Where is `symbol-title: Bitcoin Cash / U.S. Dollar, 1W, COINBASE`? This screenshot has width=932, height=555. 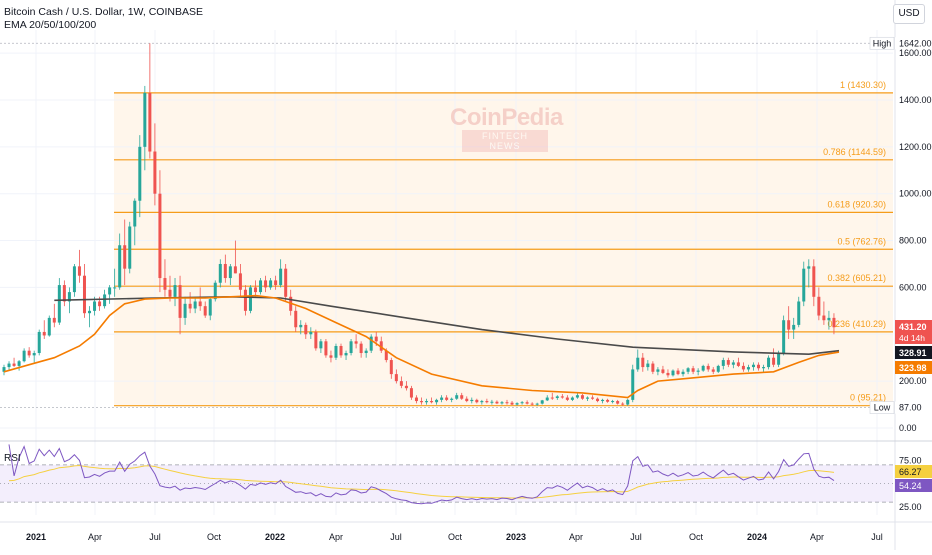
symbol-title: Bitcoin Cash / U.S. Dollar, 1W, COINBASE is located at coordinates (103, 12).